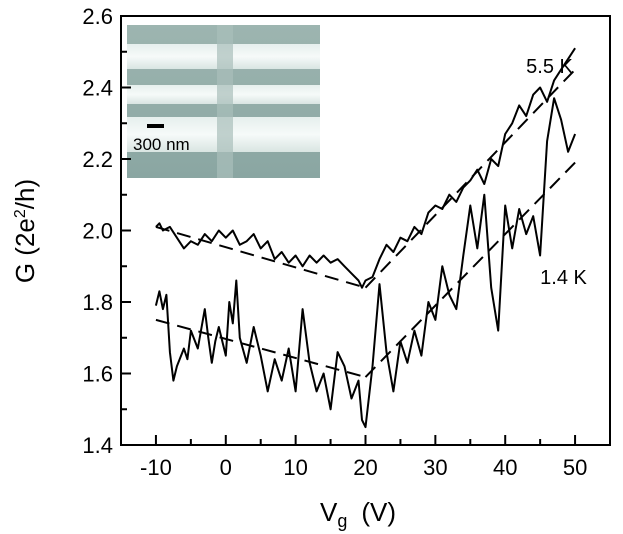 The height and width of the screenshot is (534, 623). What do you see at coordinates (97, 159) in the screenshot?
I see `y-tick-label: 2.2` at bounding box center [97, 159].